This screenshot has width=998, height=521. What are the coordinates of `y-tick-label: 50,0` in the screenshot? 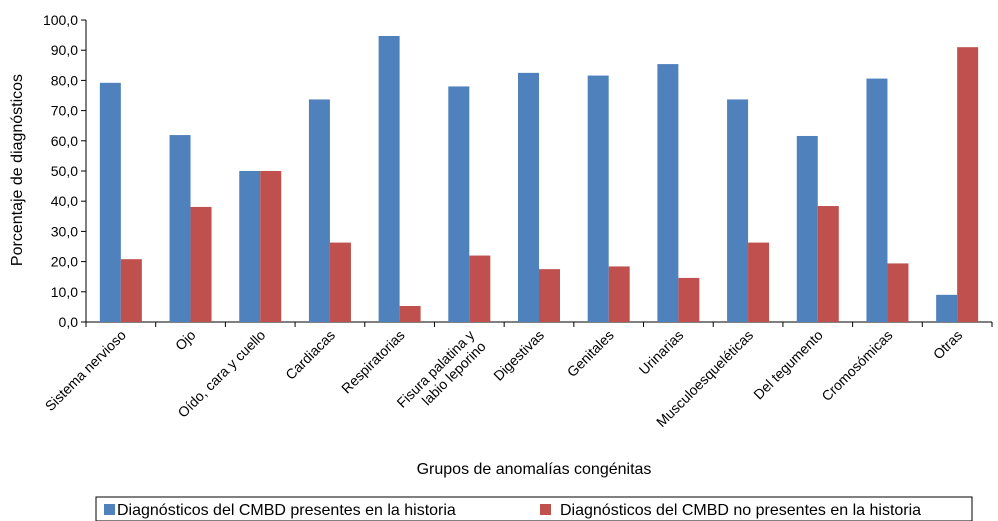 It's located at (64, 171).